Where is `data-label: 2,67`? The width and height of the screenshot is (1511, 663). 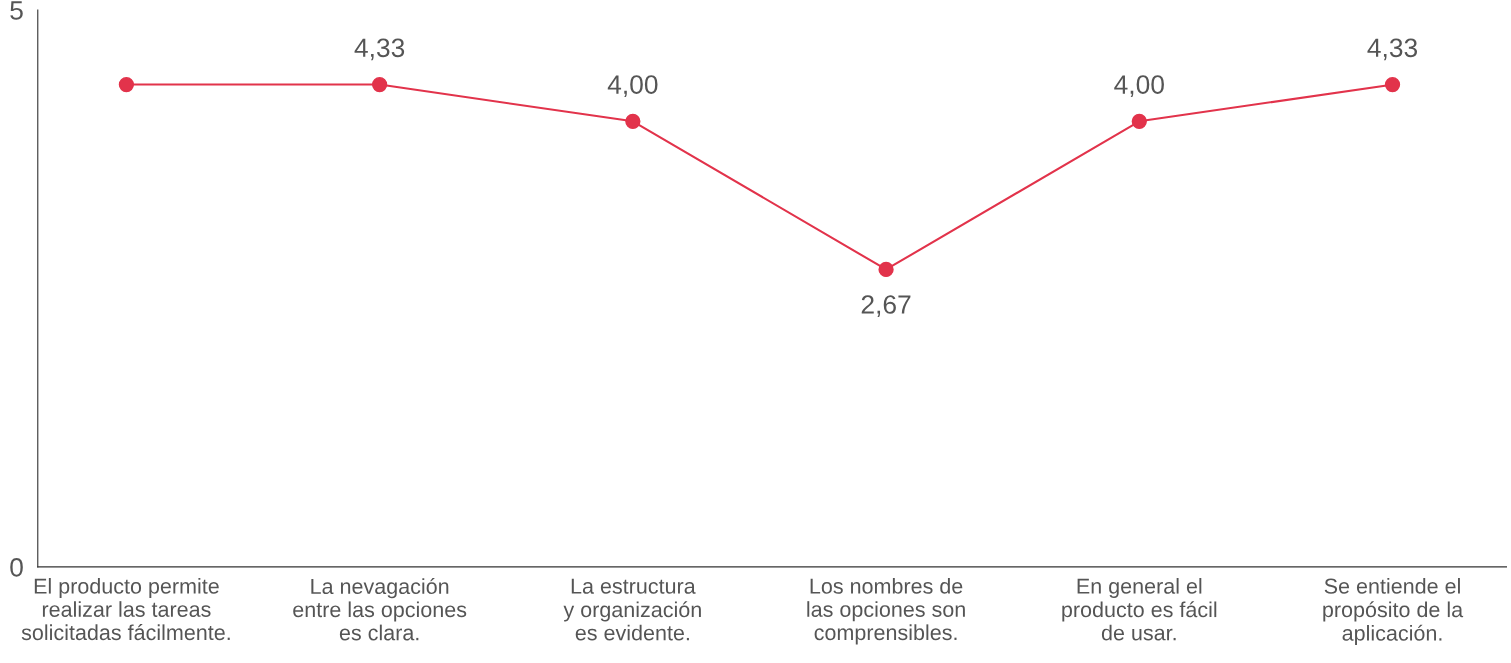
data-label: 2,67 is located at coordinates (886, 306).